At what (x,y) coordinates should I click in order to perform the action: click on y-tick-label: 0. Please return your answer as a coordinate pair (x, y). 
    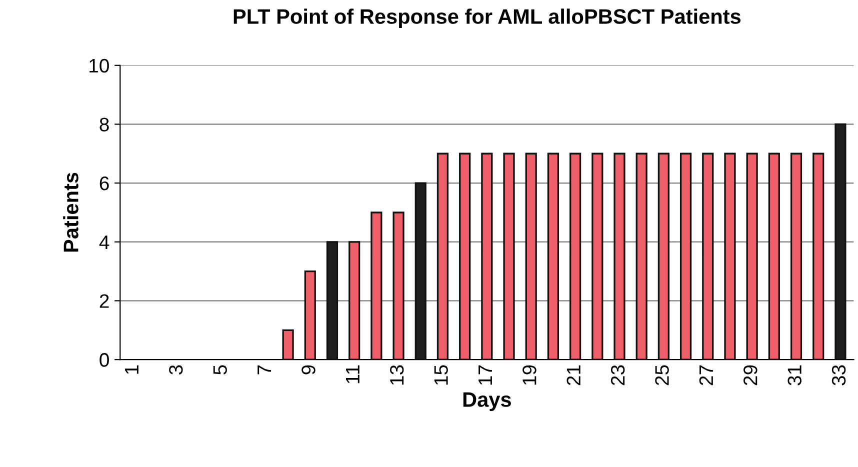
    Looking at the image, I should click on (104, 360).